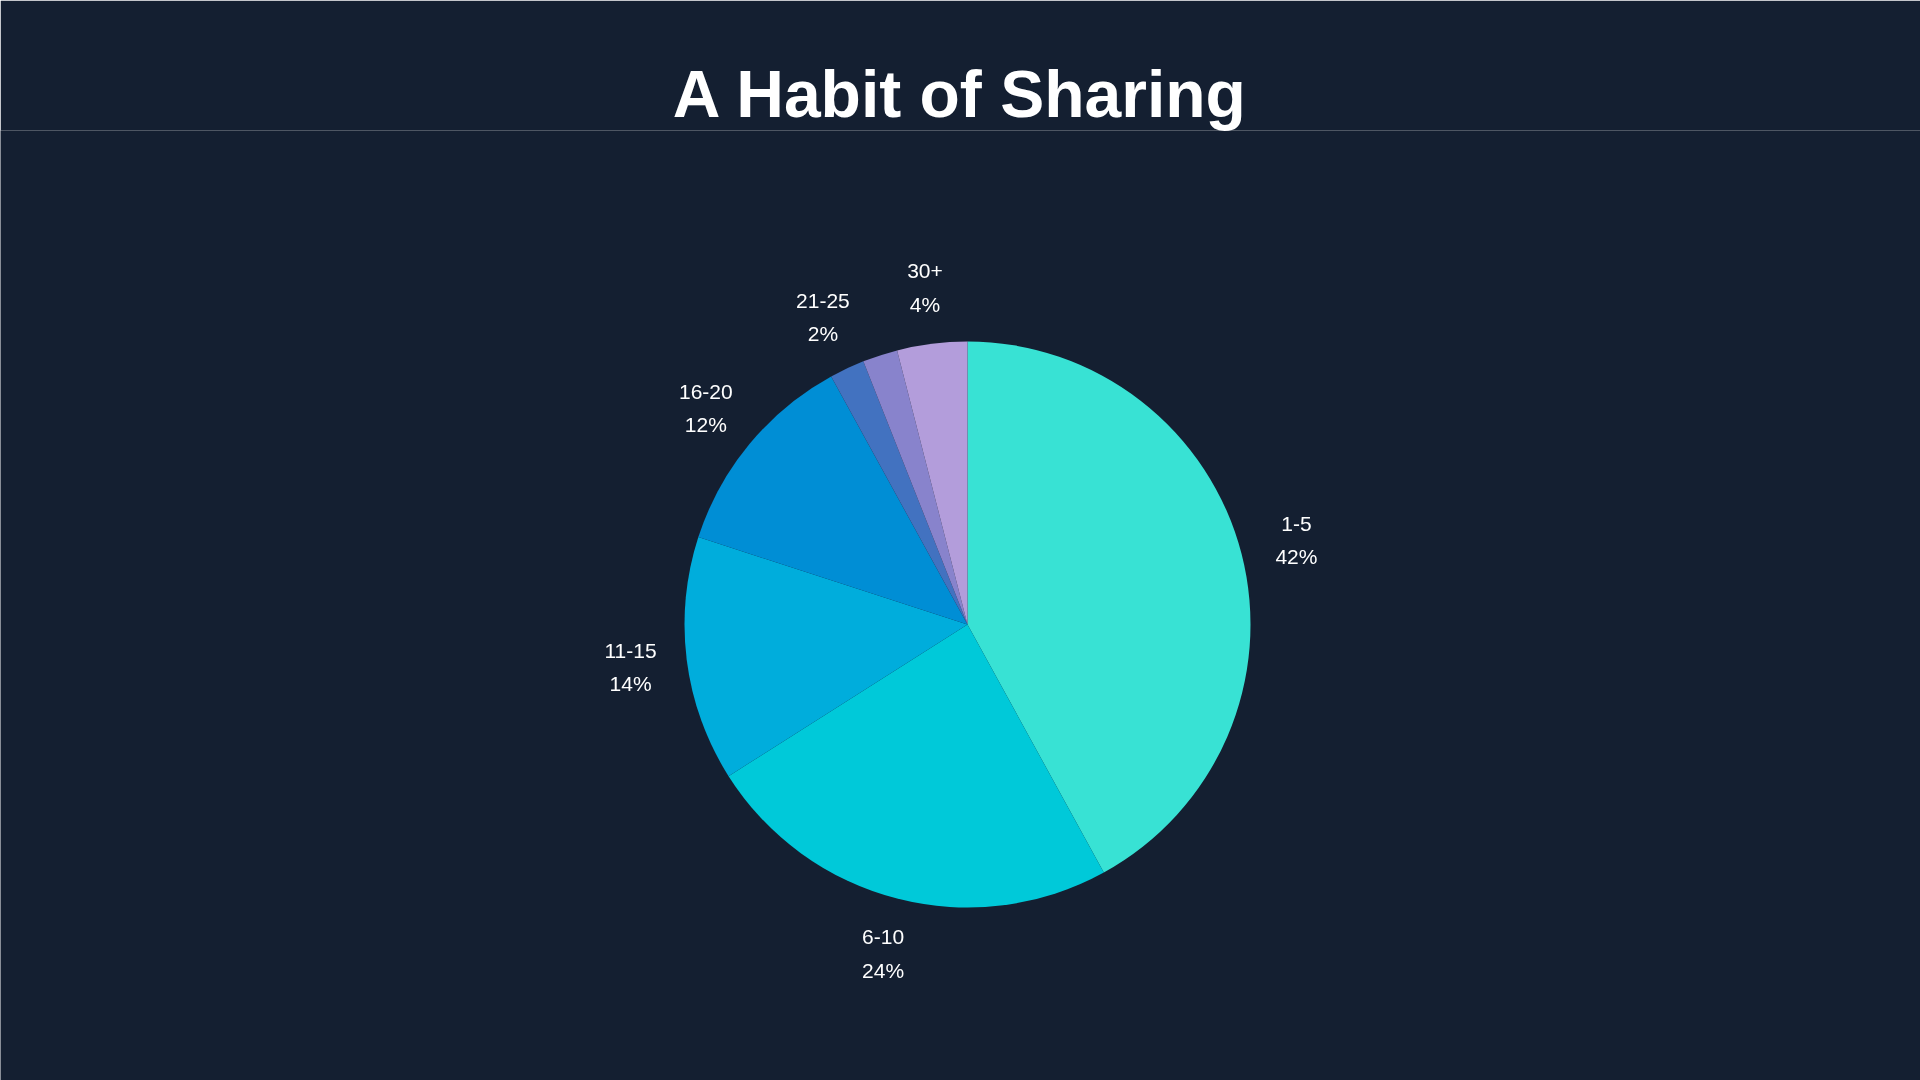 The width and height of the screenshot is (1920, 1080). I want to click on slice-label: 11-15, so click(630, 650).